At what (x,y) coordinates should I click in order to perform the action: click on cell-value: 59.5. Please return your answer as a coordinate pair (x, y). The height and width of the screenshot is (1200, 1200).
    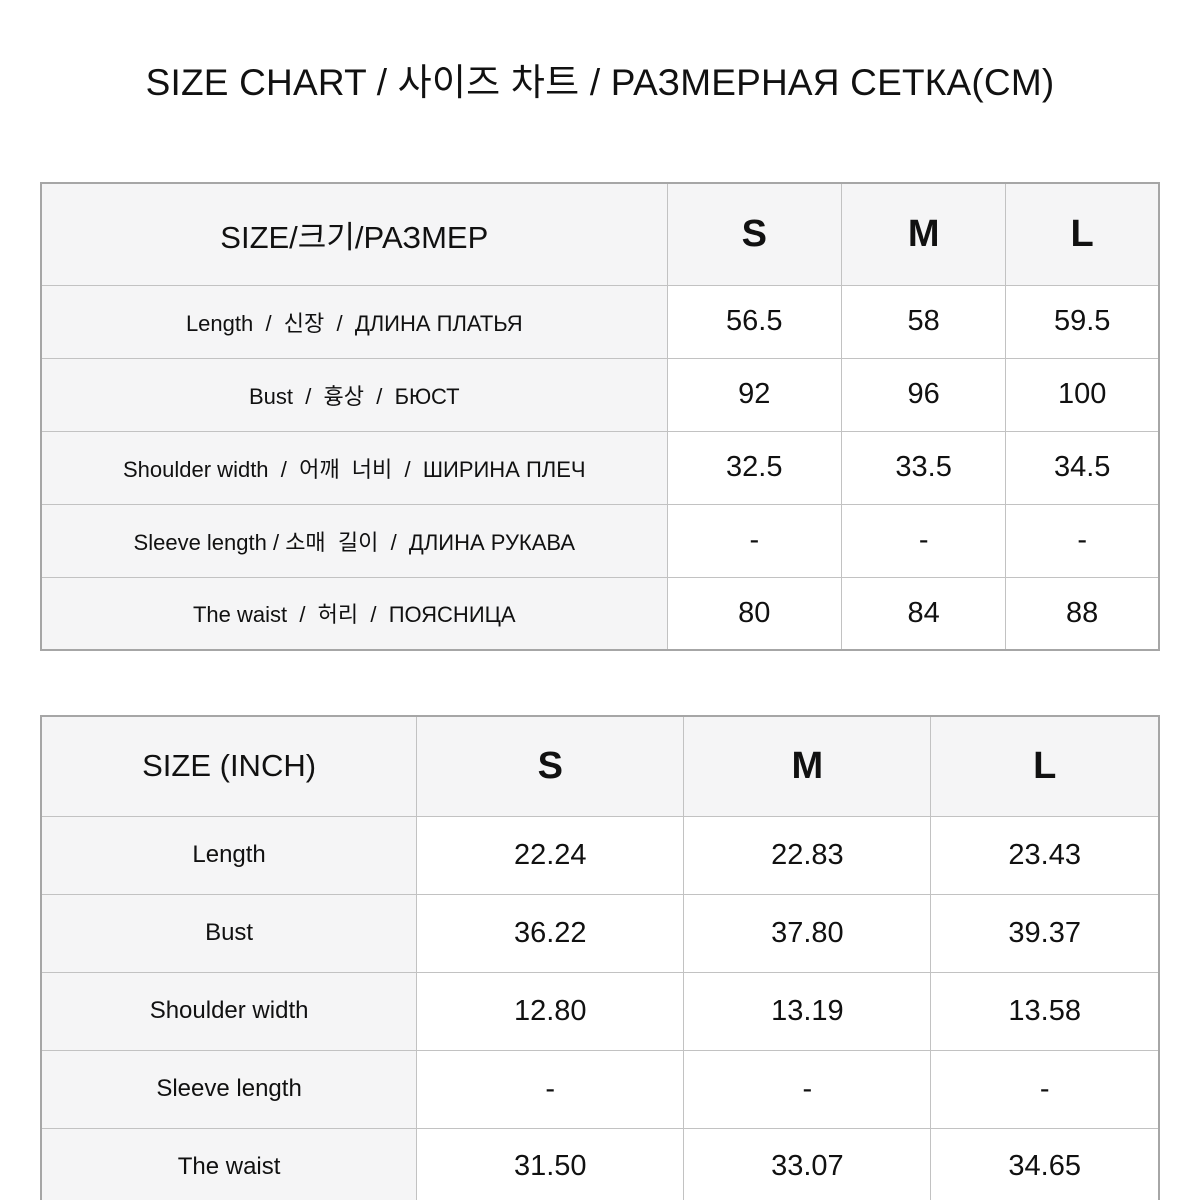
    Looking at the image, I should click on (1082, 321).